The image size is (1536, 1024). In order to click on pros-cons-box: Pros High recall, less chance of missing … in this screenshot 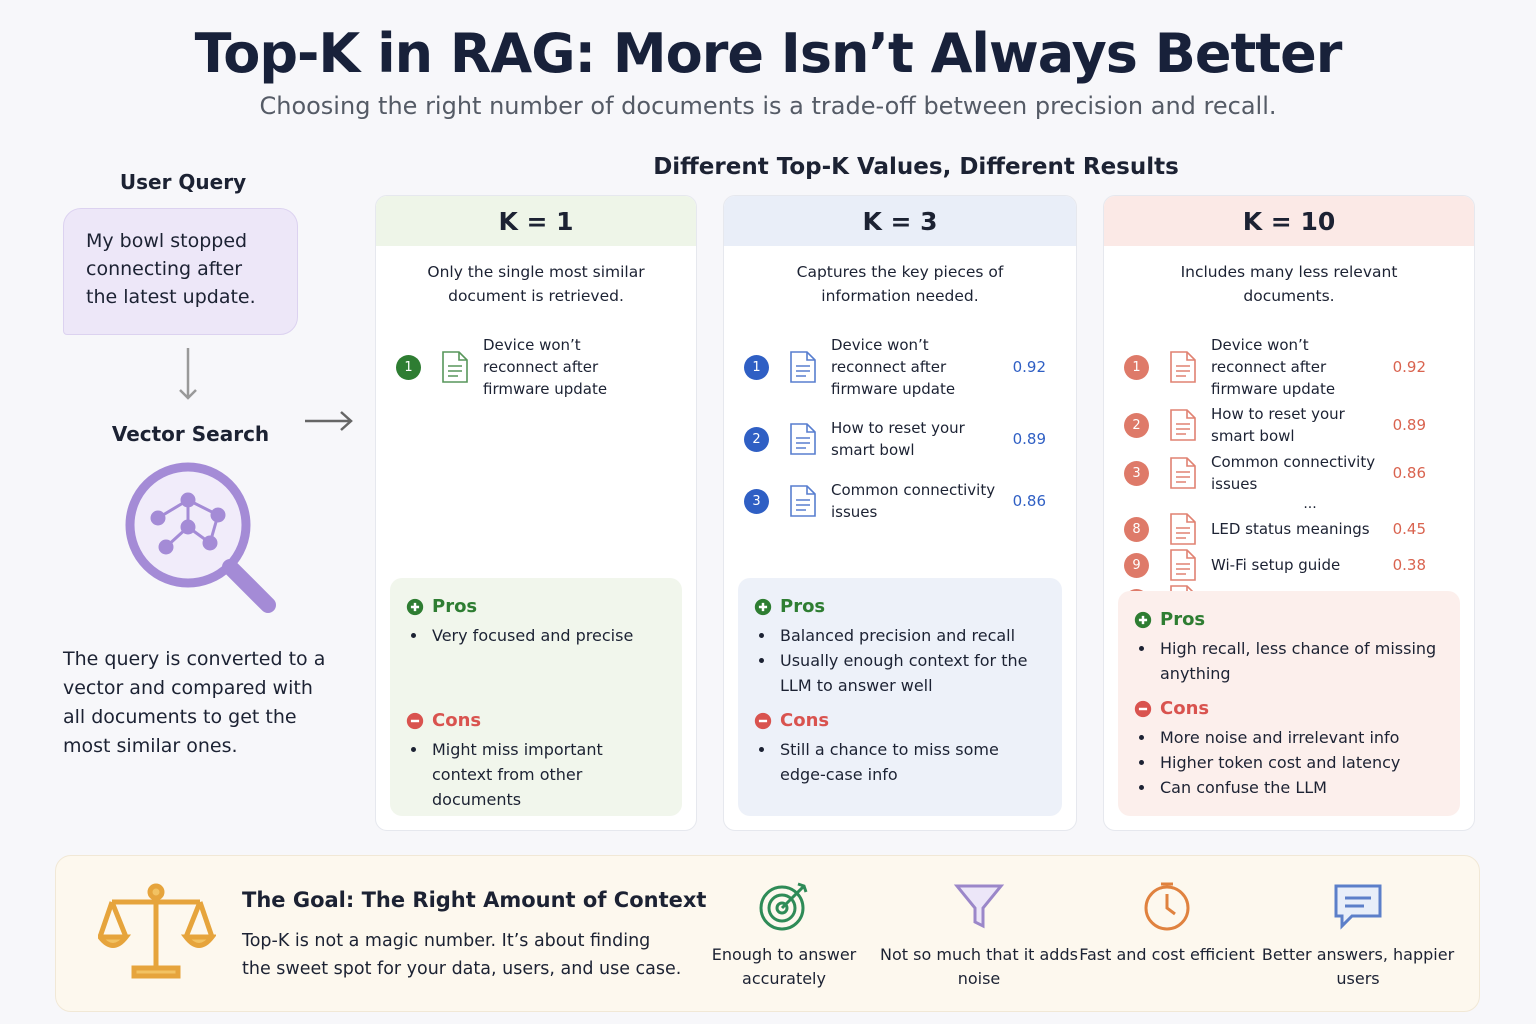, I will do `click(1289, 703)`.